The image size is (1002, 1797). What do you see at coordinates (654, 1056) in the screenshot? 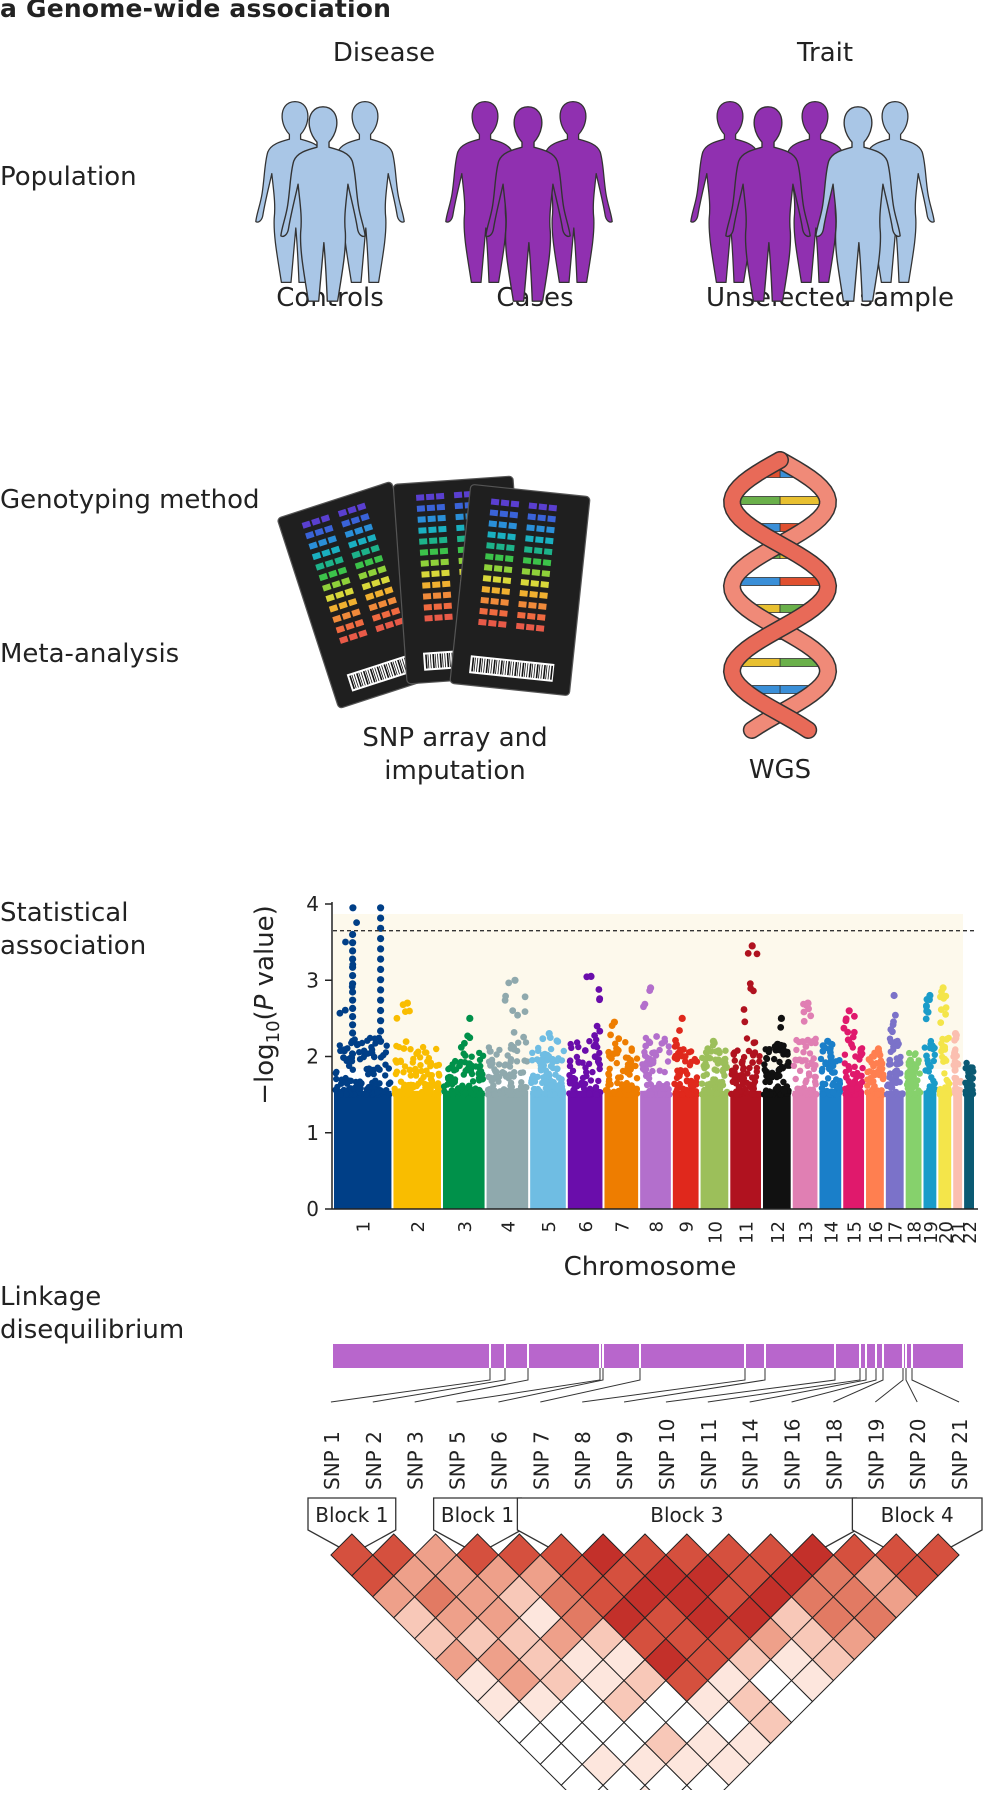
I see `manhattan-points` at bounding box center [654, 1056].